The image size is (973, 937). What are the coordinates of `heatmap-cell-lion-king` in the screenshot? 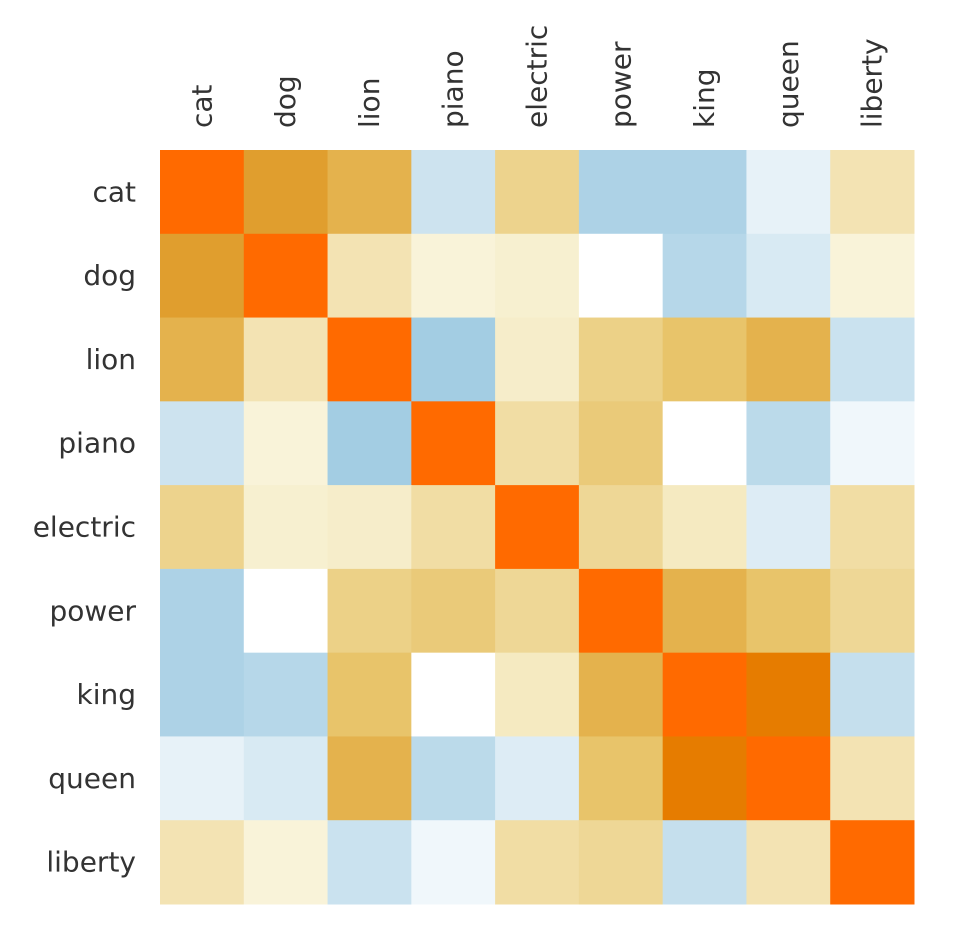 It's located at (704, 359).